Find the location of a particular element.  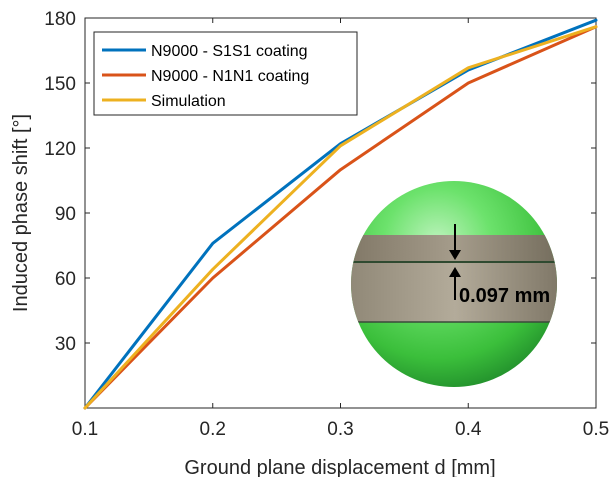

y-tick-label: 60 is located at coordinates (65, 279).